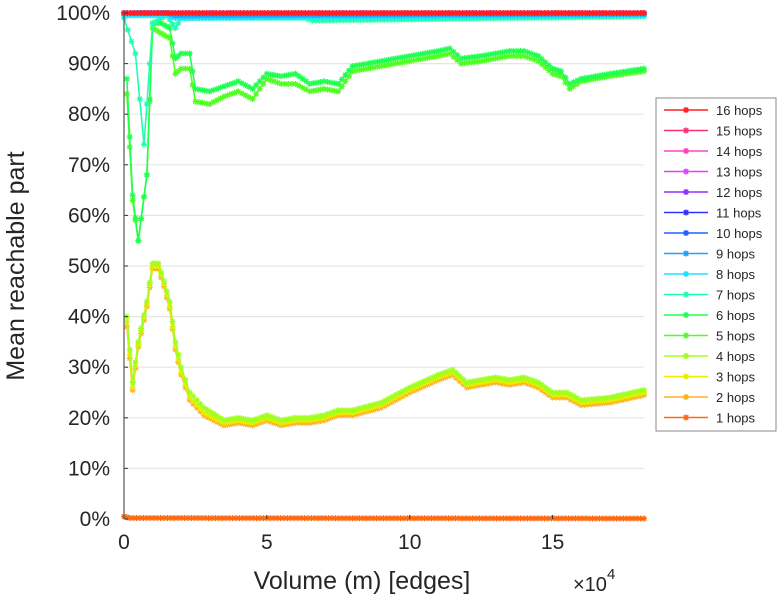 The height and width of the screenshot is (600, 781). I want to click on legend-label: 3 hops, so click(736, 377).